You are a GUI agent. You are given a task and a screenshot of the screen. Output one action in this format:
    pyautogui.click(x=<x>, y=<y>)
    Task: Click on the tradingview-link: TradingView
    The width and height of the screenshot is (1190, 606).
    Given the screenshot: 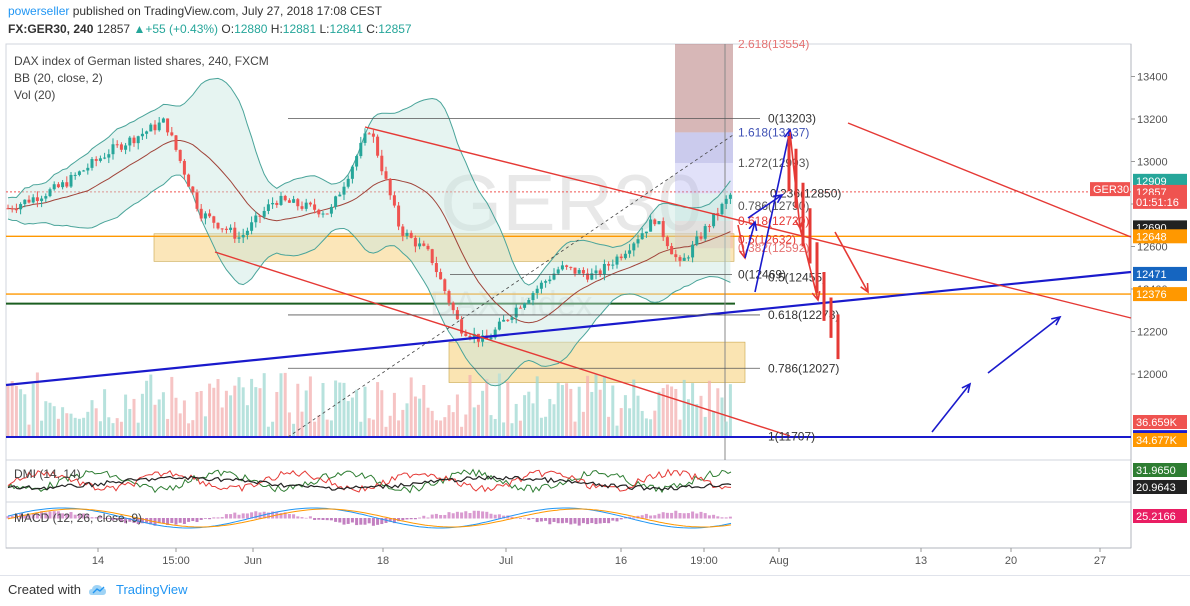 What is the action you would take?
    pyautogui.click(x=152, y=589)
    